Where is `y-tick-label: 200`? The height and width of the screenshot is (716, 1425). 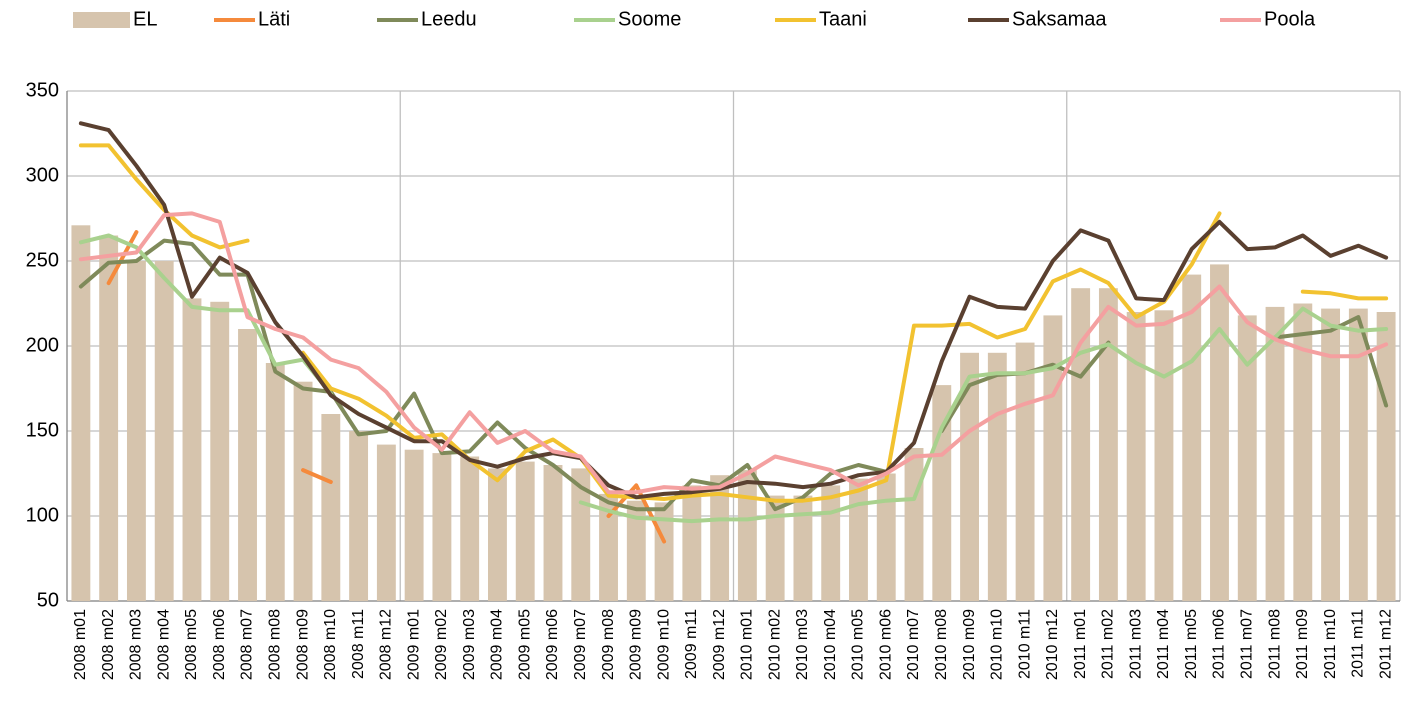
y-tick-label: 200 is located at coordinates (42, 345).